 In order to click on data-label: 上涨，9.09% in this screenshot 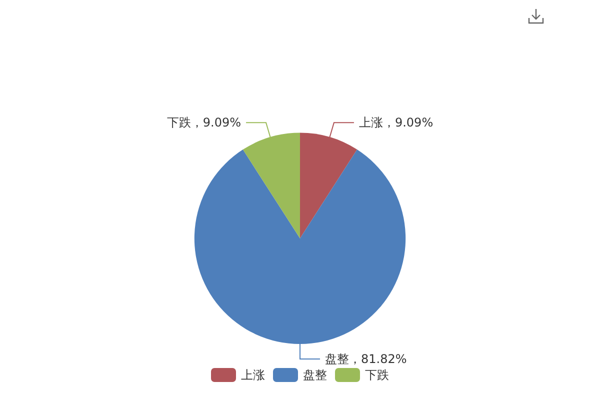, I will do `click(396, 123)`.